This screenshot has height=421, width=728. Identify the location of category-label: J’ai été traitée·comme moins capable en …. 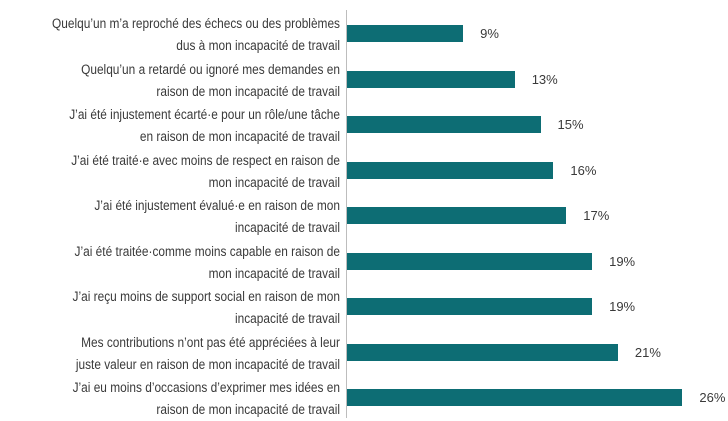
(195, 263).